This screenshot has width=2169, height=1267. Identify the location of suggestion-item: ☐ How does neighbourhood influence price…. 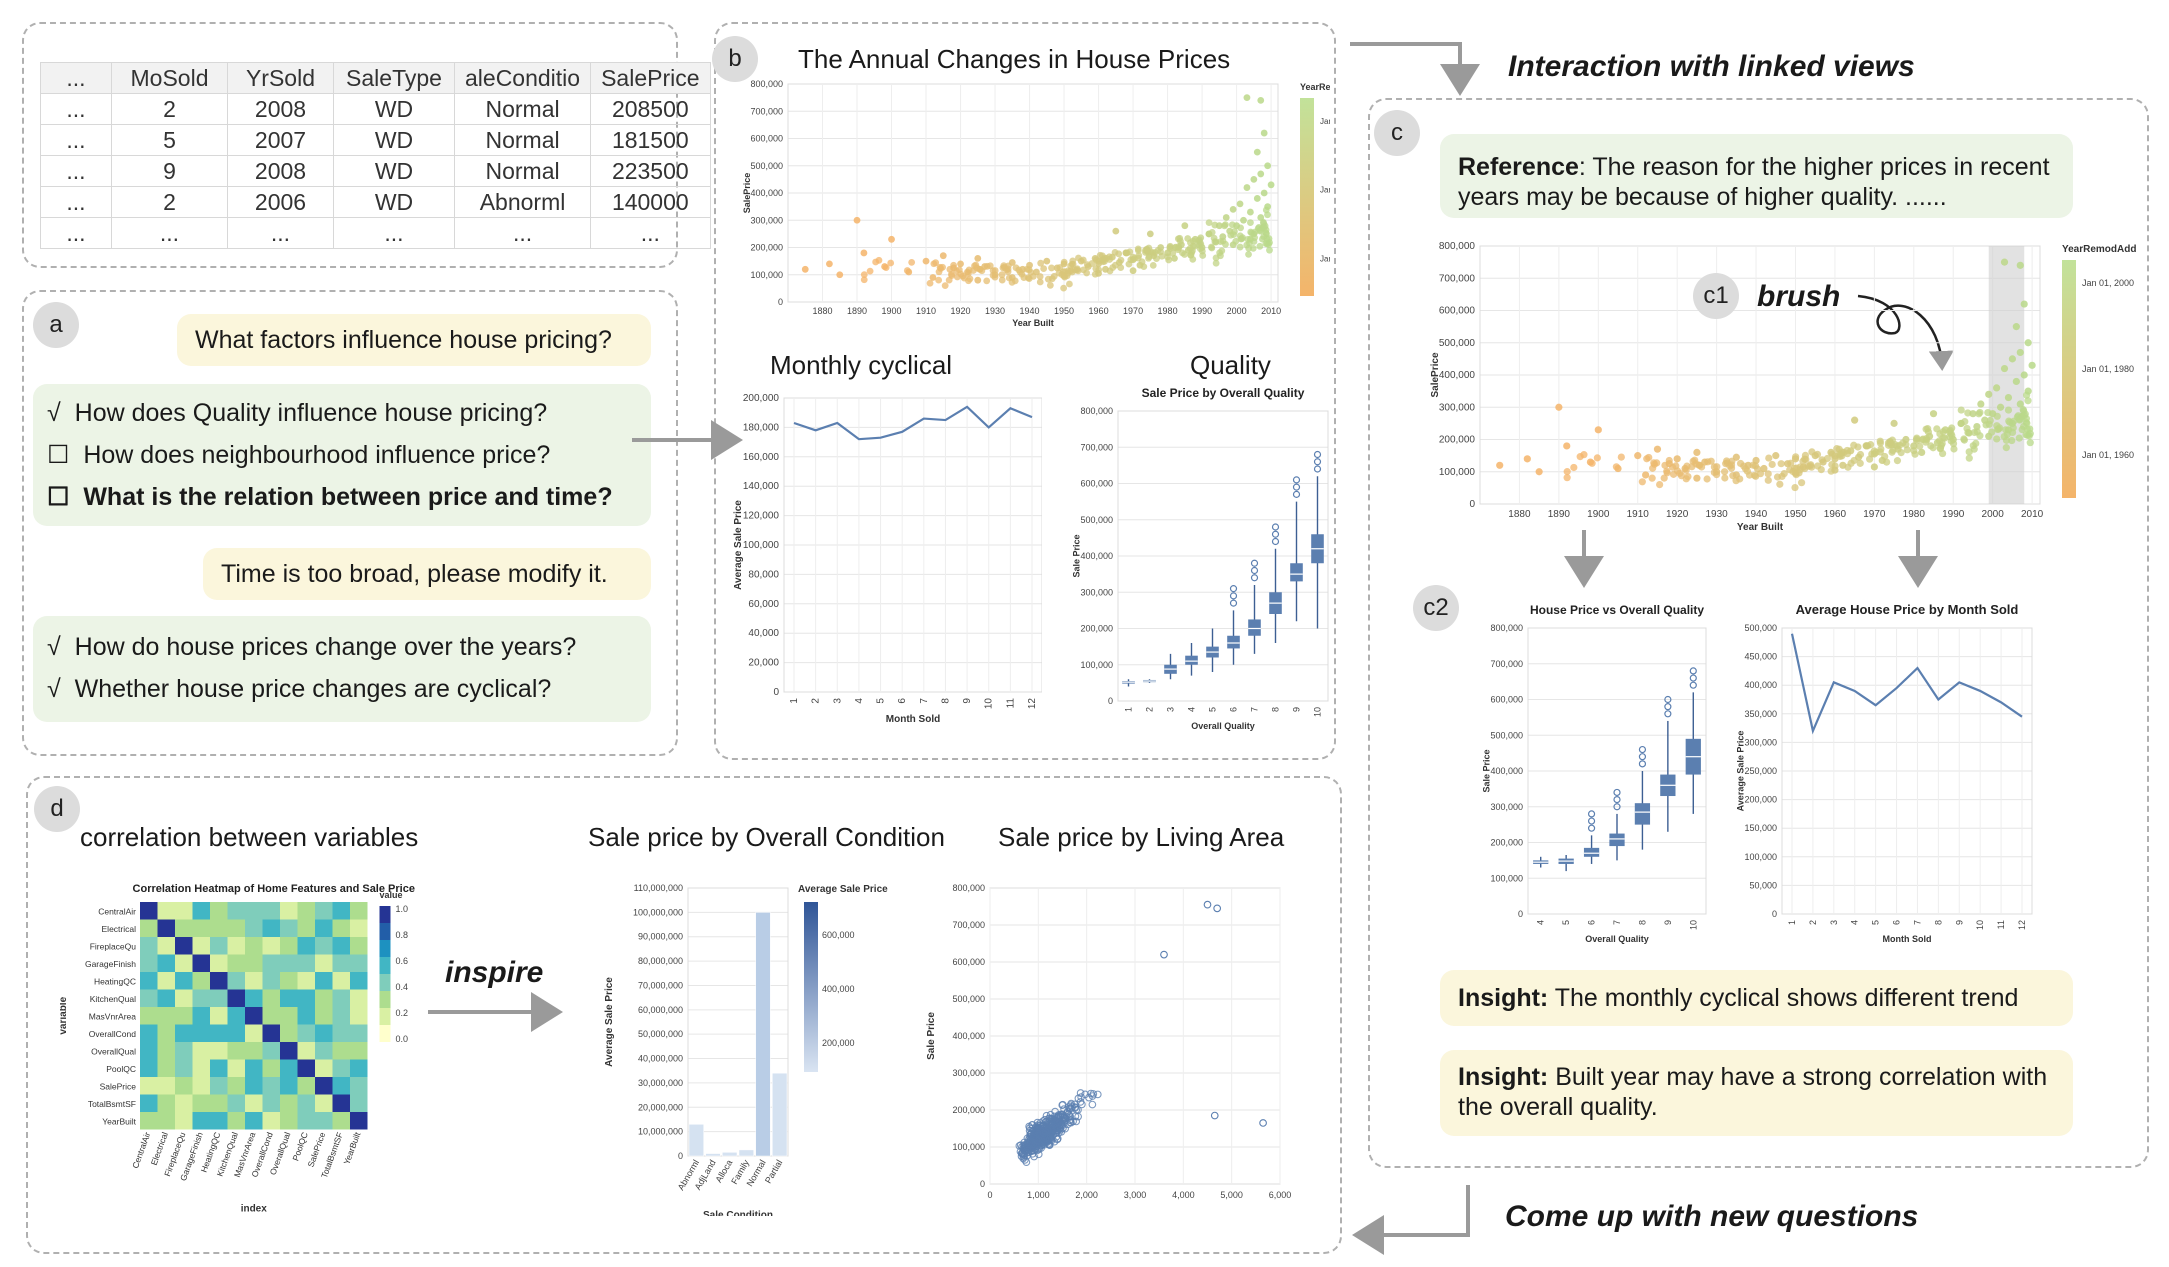
(342, 455).